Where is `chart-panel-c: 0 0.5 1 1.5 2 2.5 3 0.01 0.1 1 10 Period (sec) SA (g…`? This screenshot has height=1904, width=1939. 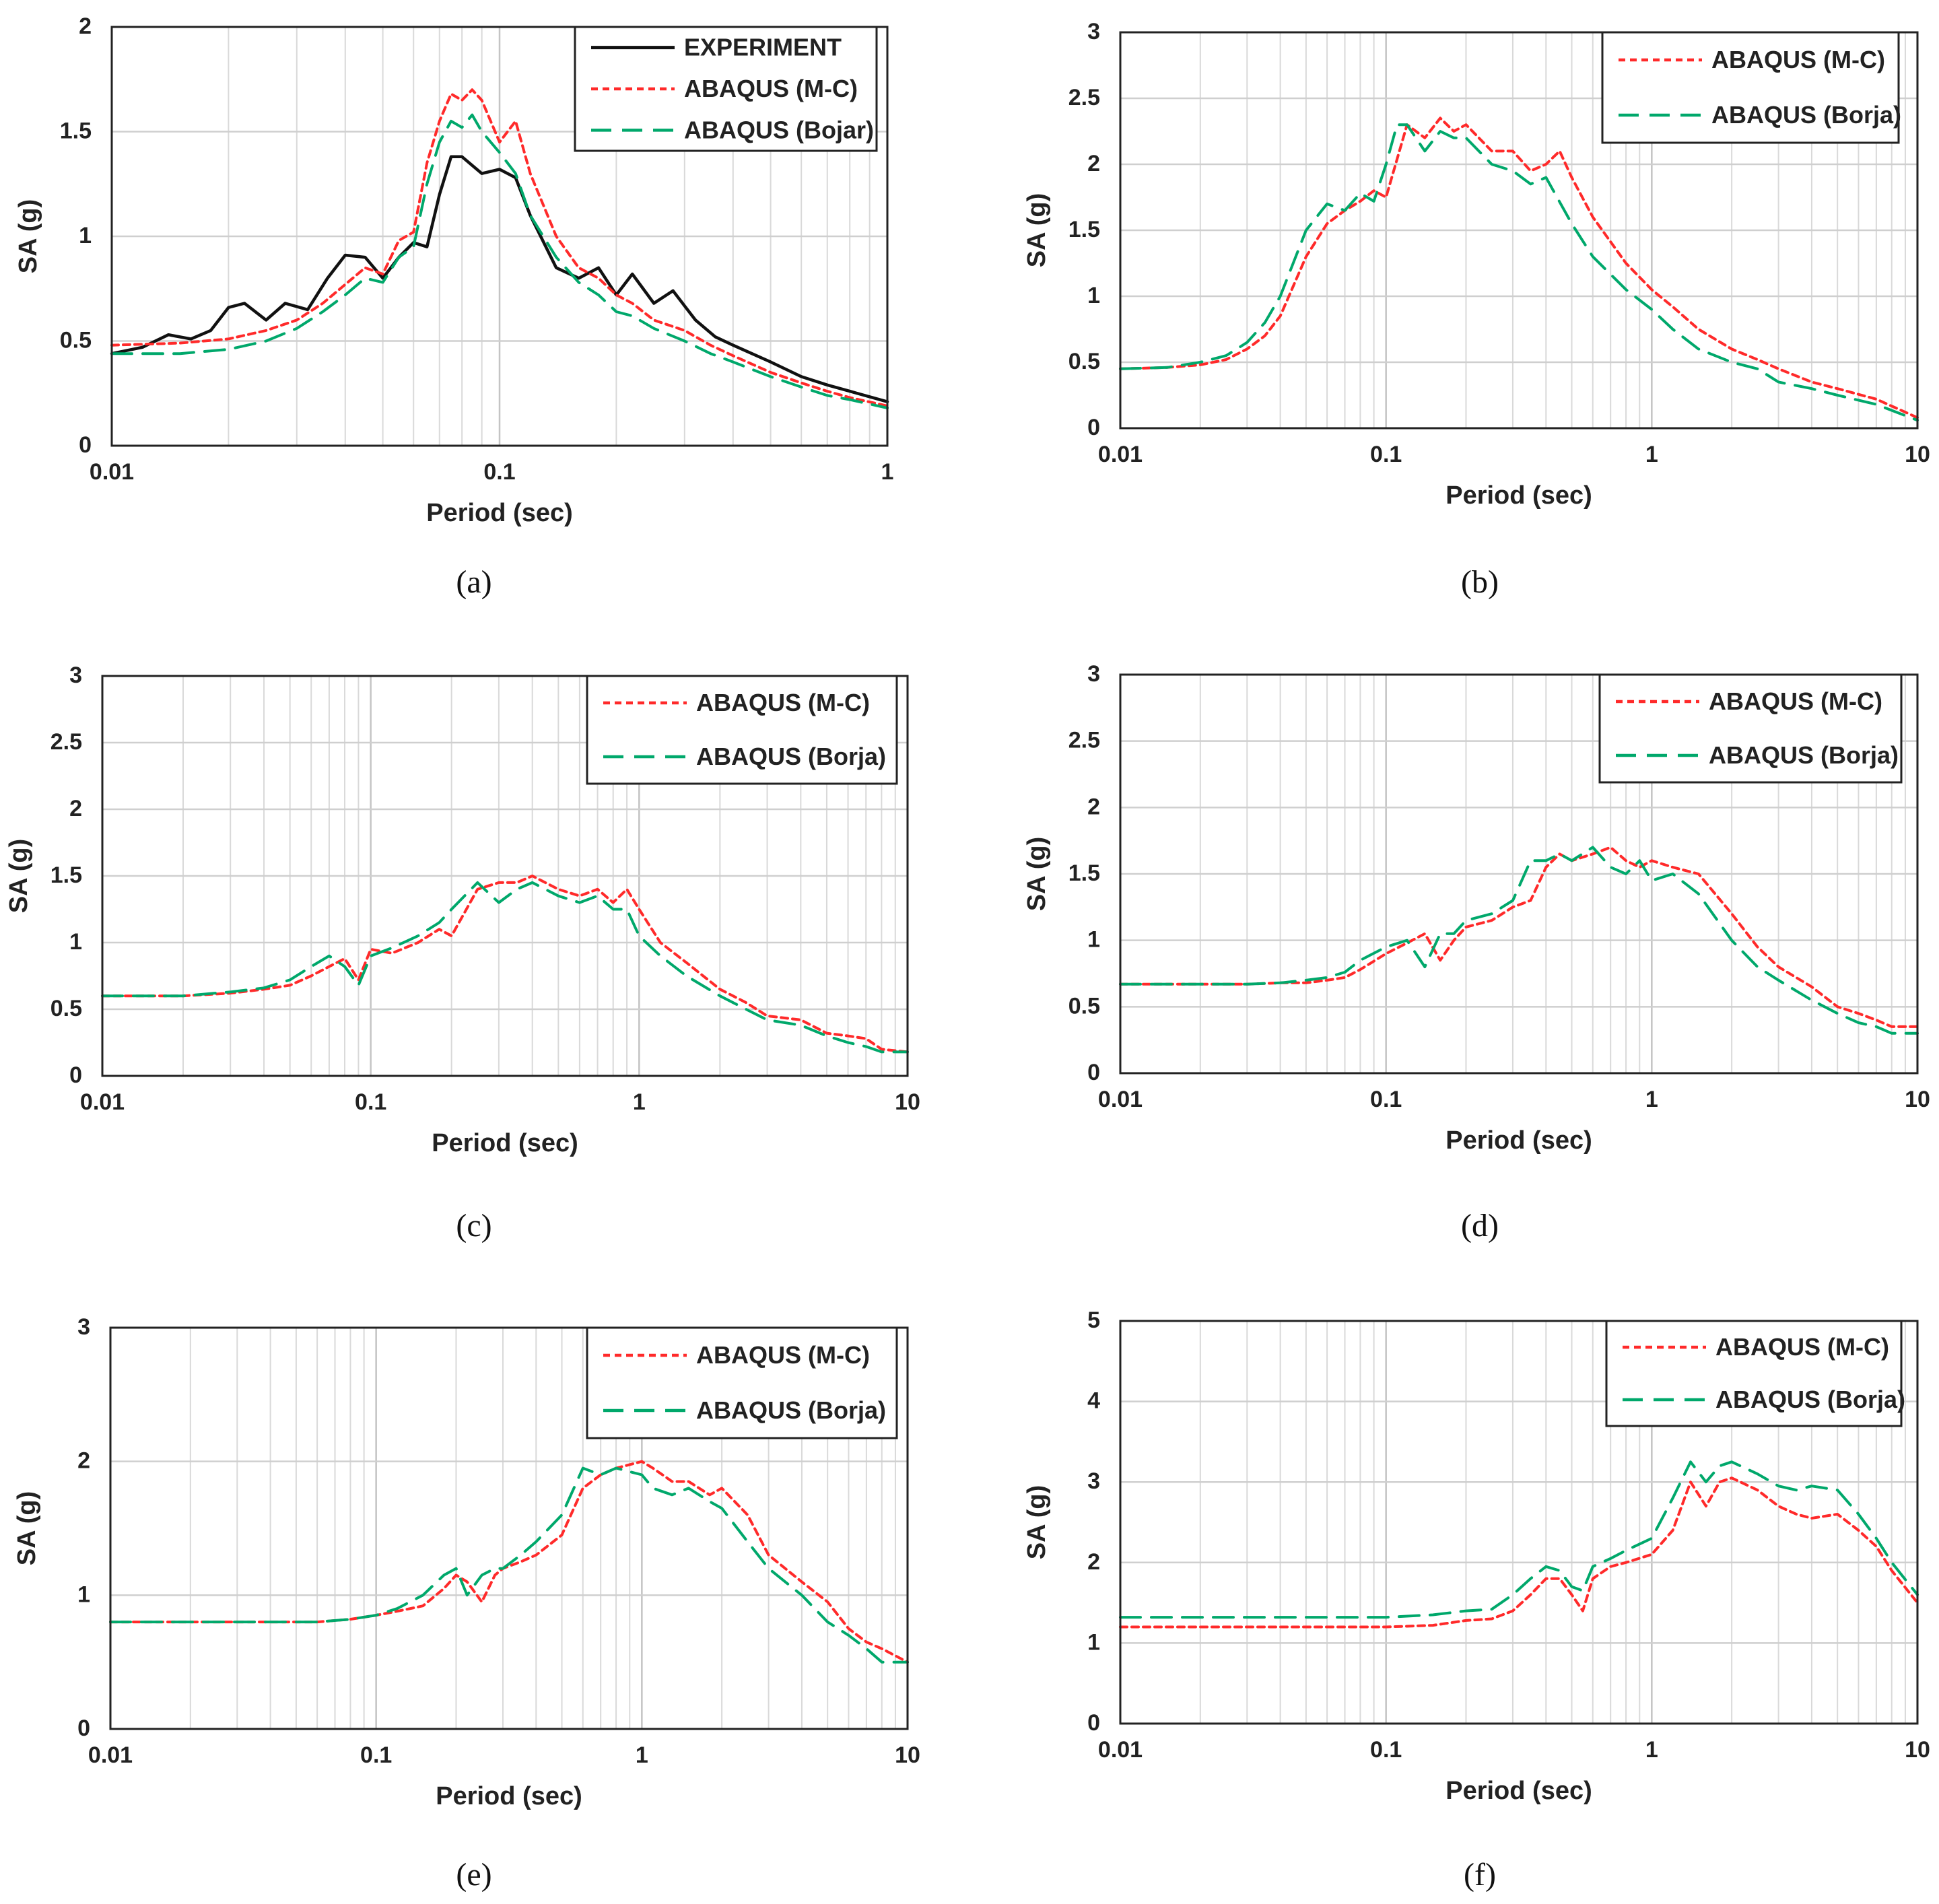
chart-panel-c: 0 0.5 1 1.5 2 2.5 3 0.01 0.1 1 10 Period (sec) SA (g… is located at coordinates (463, 953).